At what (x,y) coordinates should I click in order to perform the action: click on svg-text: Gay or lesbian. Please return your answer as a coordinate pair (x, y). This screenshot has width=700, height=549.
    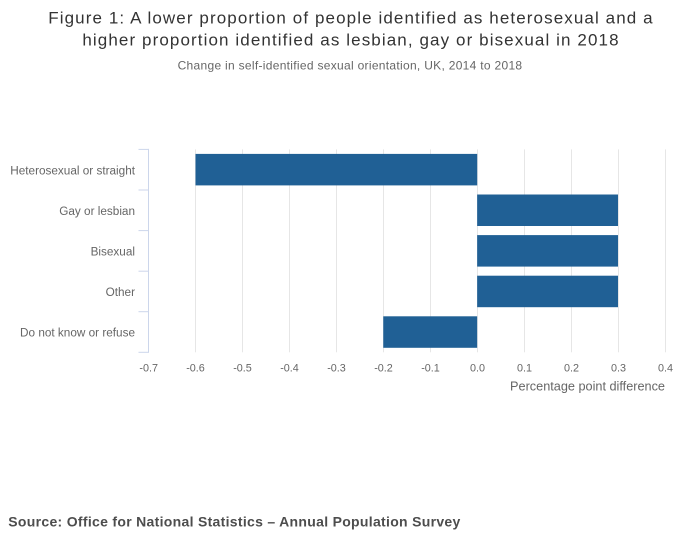
    Looking at the image, I should click on (97, 211).